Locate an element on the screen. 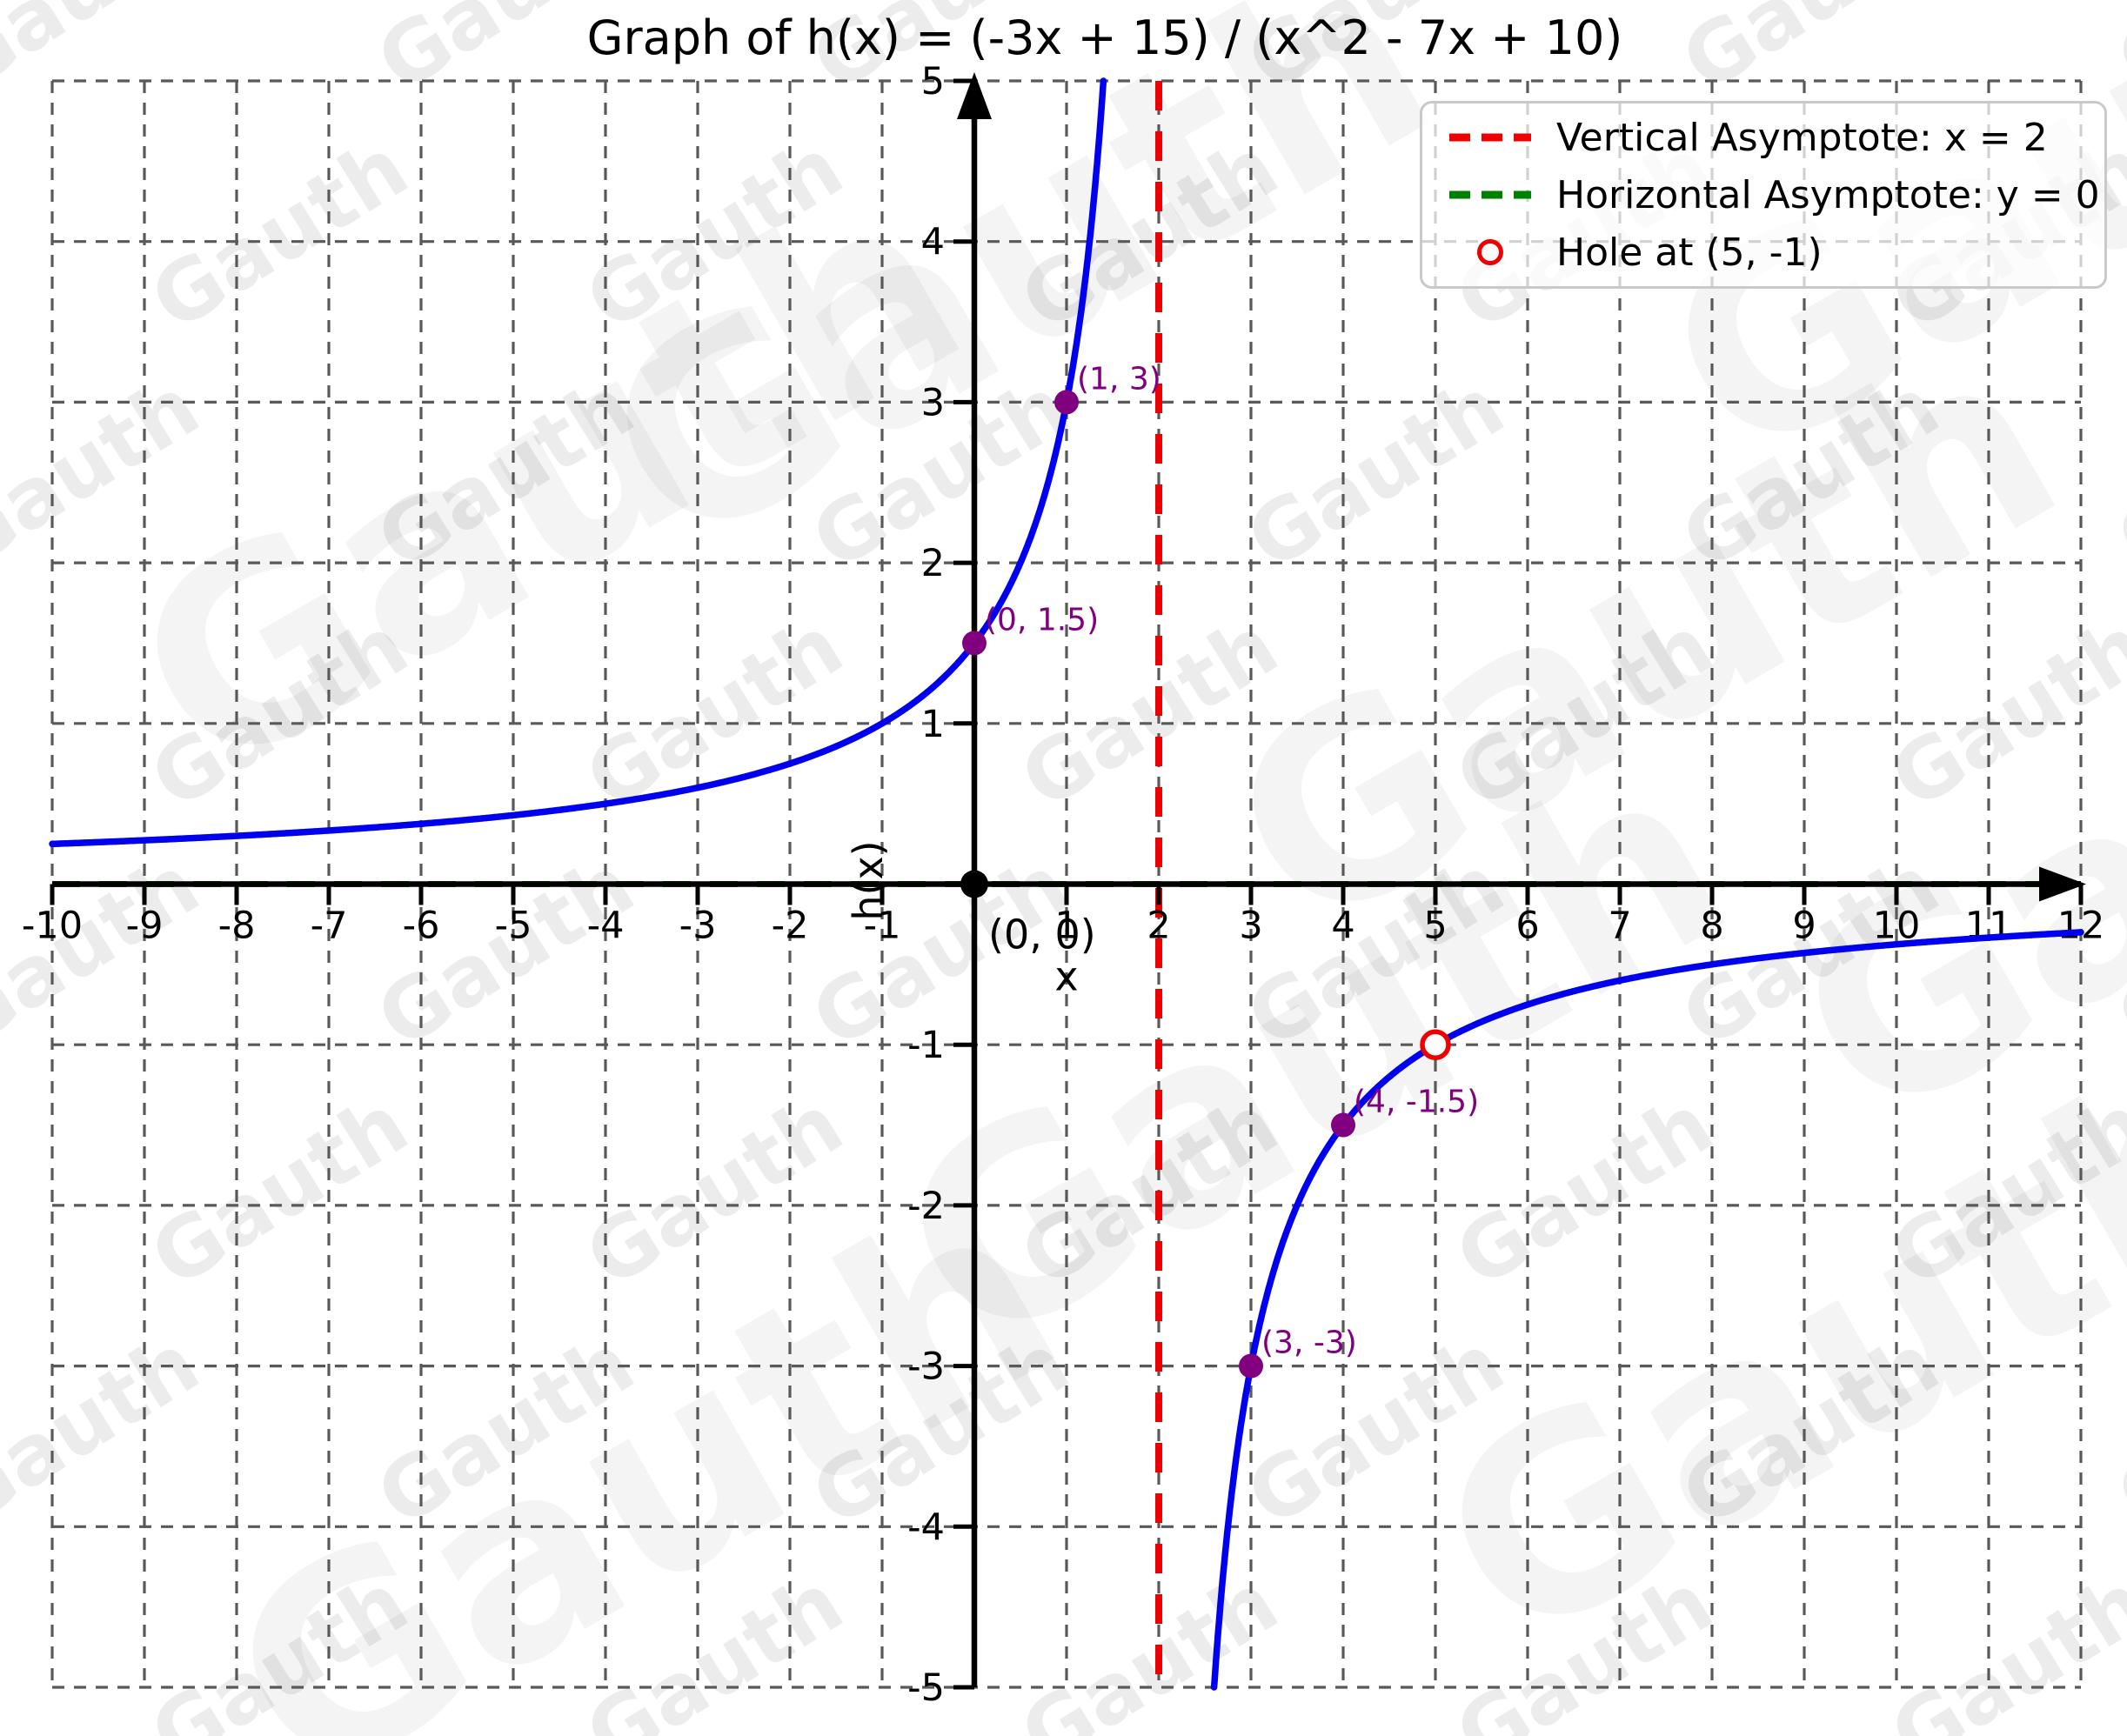 Image resolution: width=2127 pixels, height=1736 pixels. legend-entry-hole: Hole at (5, -1) is located at coordinates (1775, 252).